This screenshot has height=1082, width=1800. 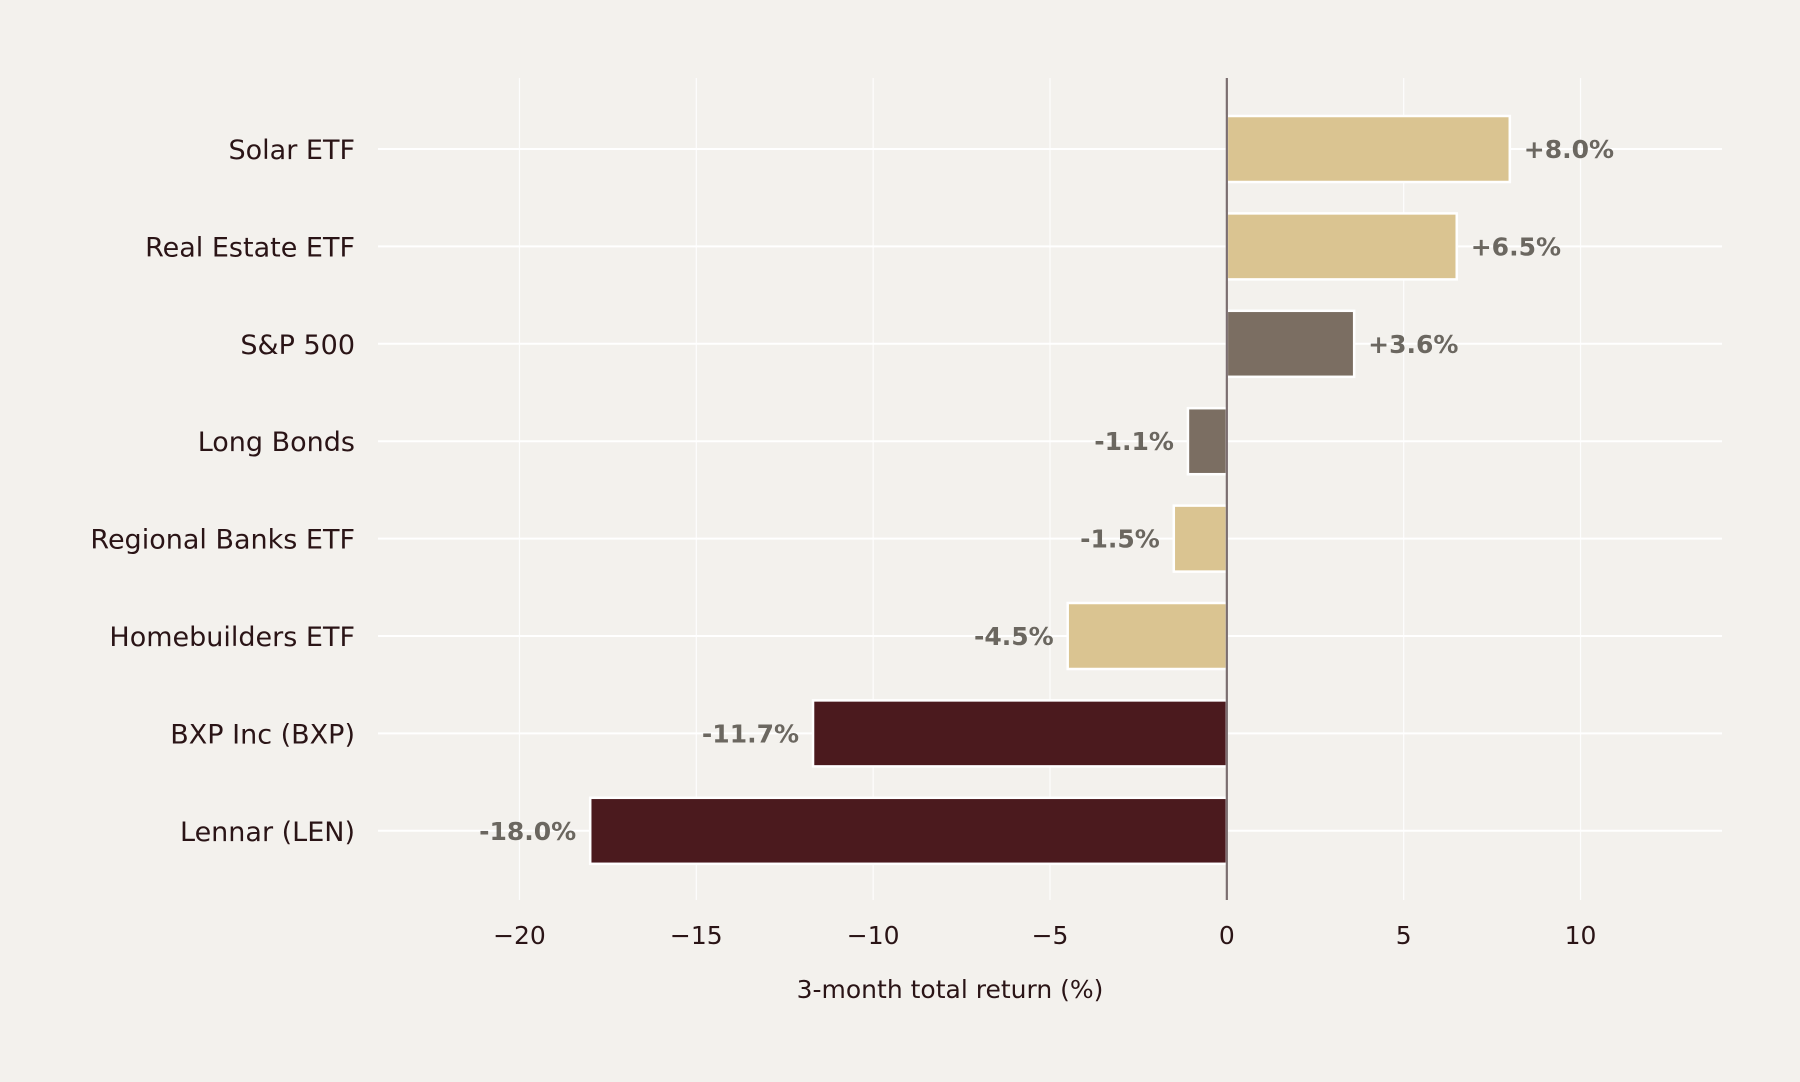 What do you see at coordinates (750, 733) in the screenshot?
I see `data-label: -11.7%` at bounding box center [750, 733].